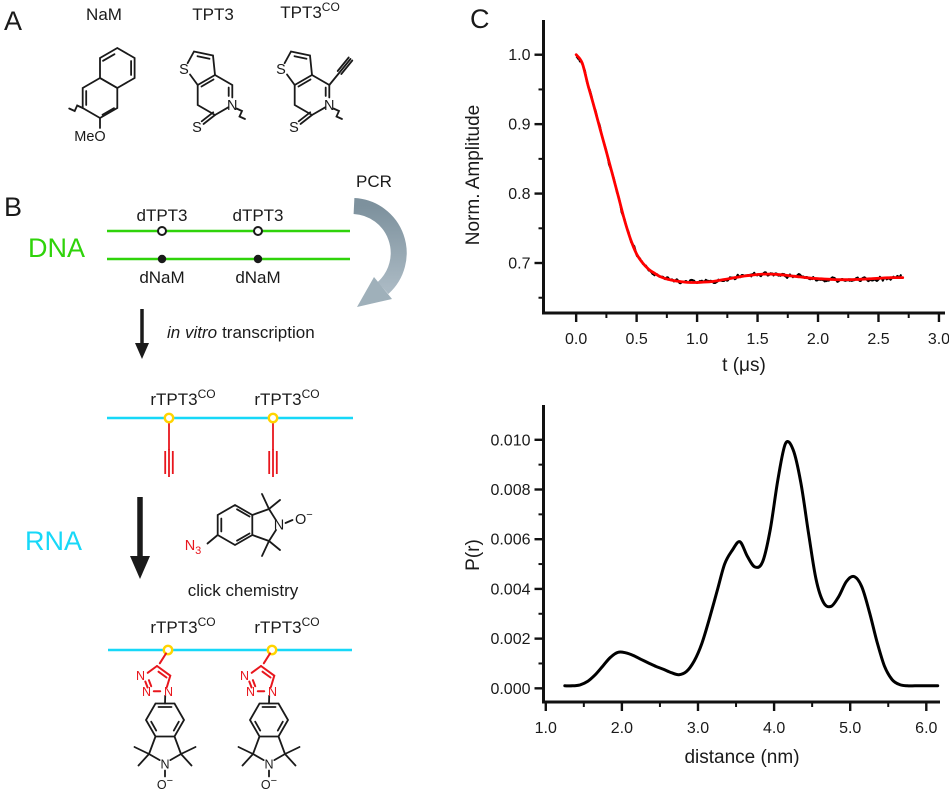  What do you see at coordinates (510, 440) in the screenshot?
I see `y-tick-label: 0.010` at bounding box center [510, 440].